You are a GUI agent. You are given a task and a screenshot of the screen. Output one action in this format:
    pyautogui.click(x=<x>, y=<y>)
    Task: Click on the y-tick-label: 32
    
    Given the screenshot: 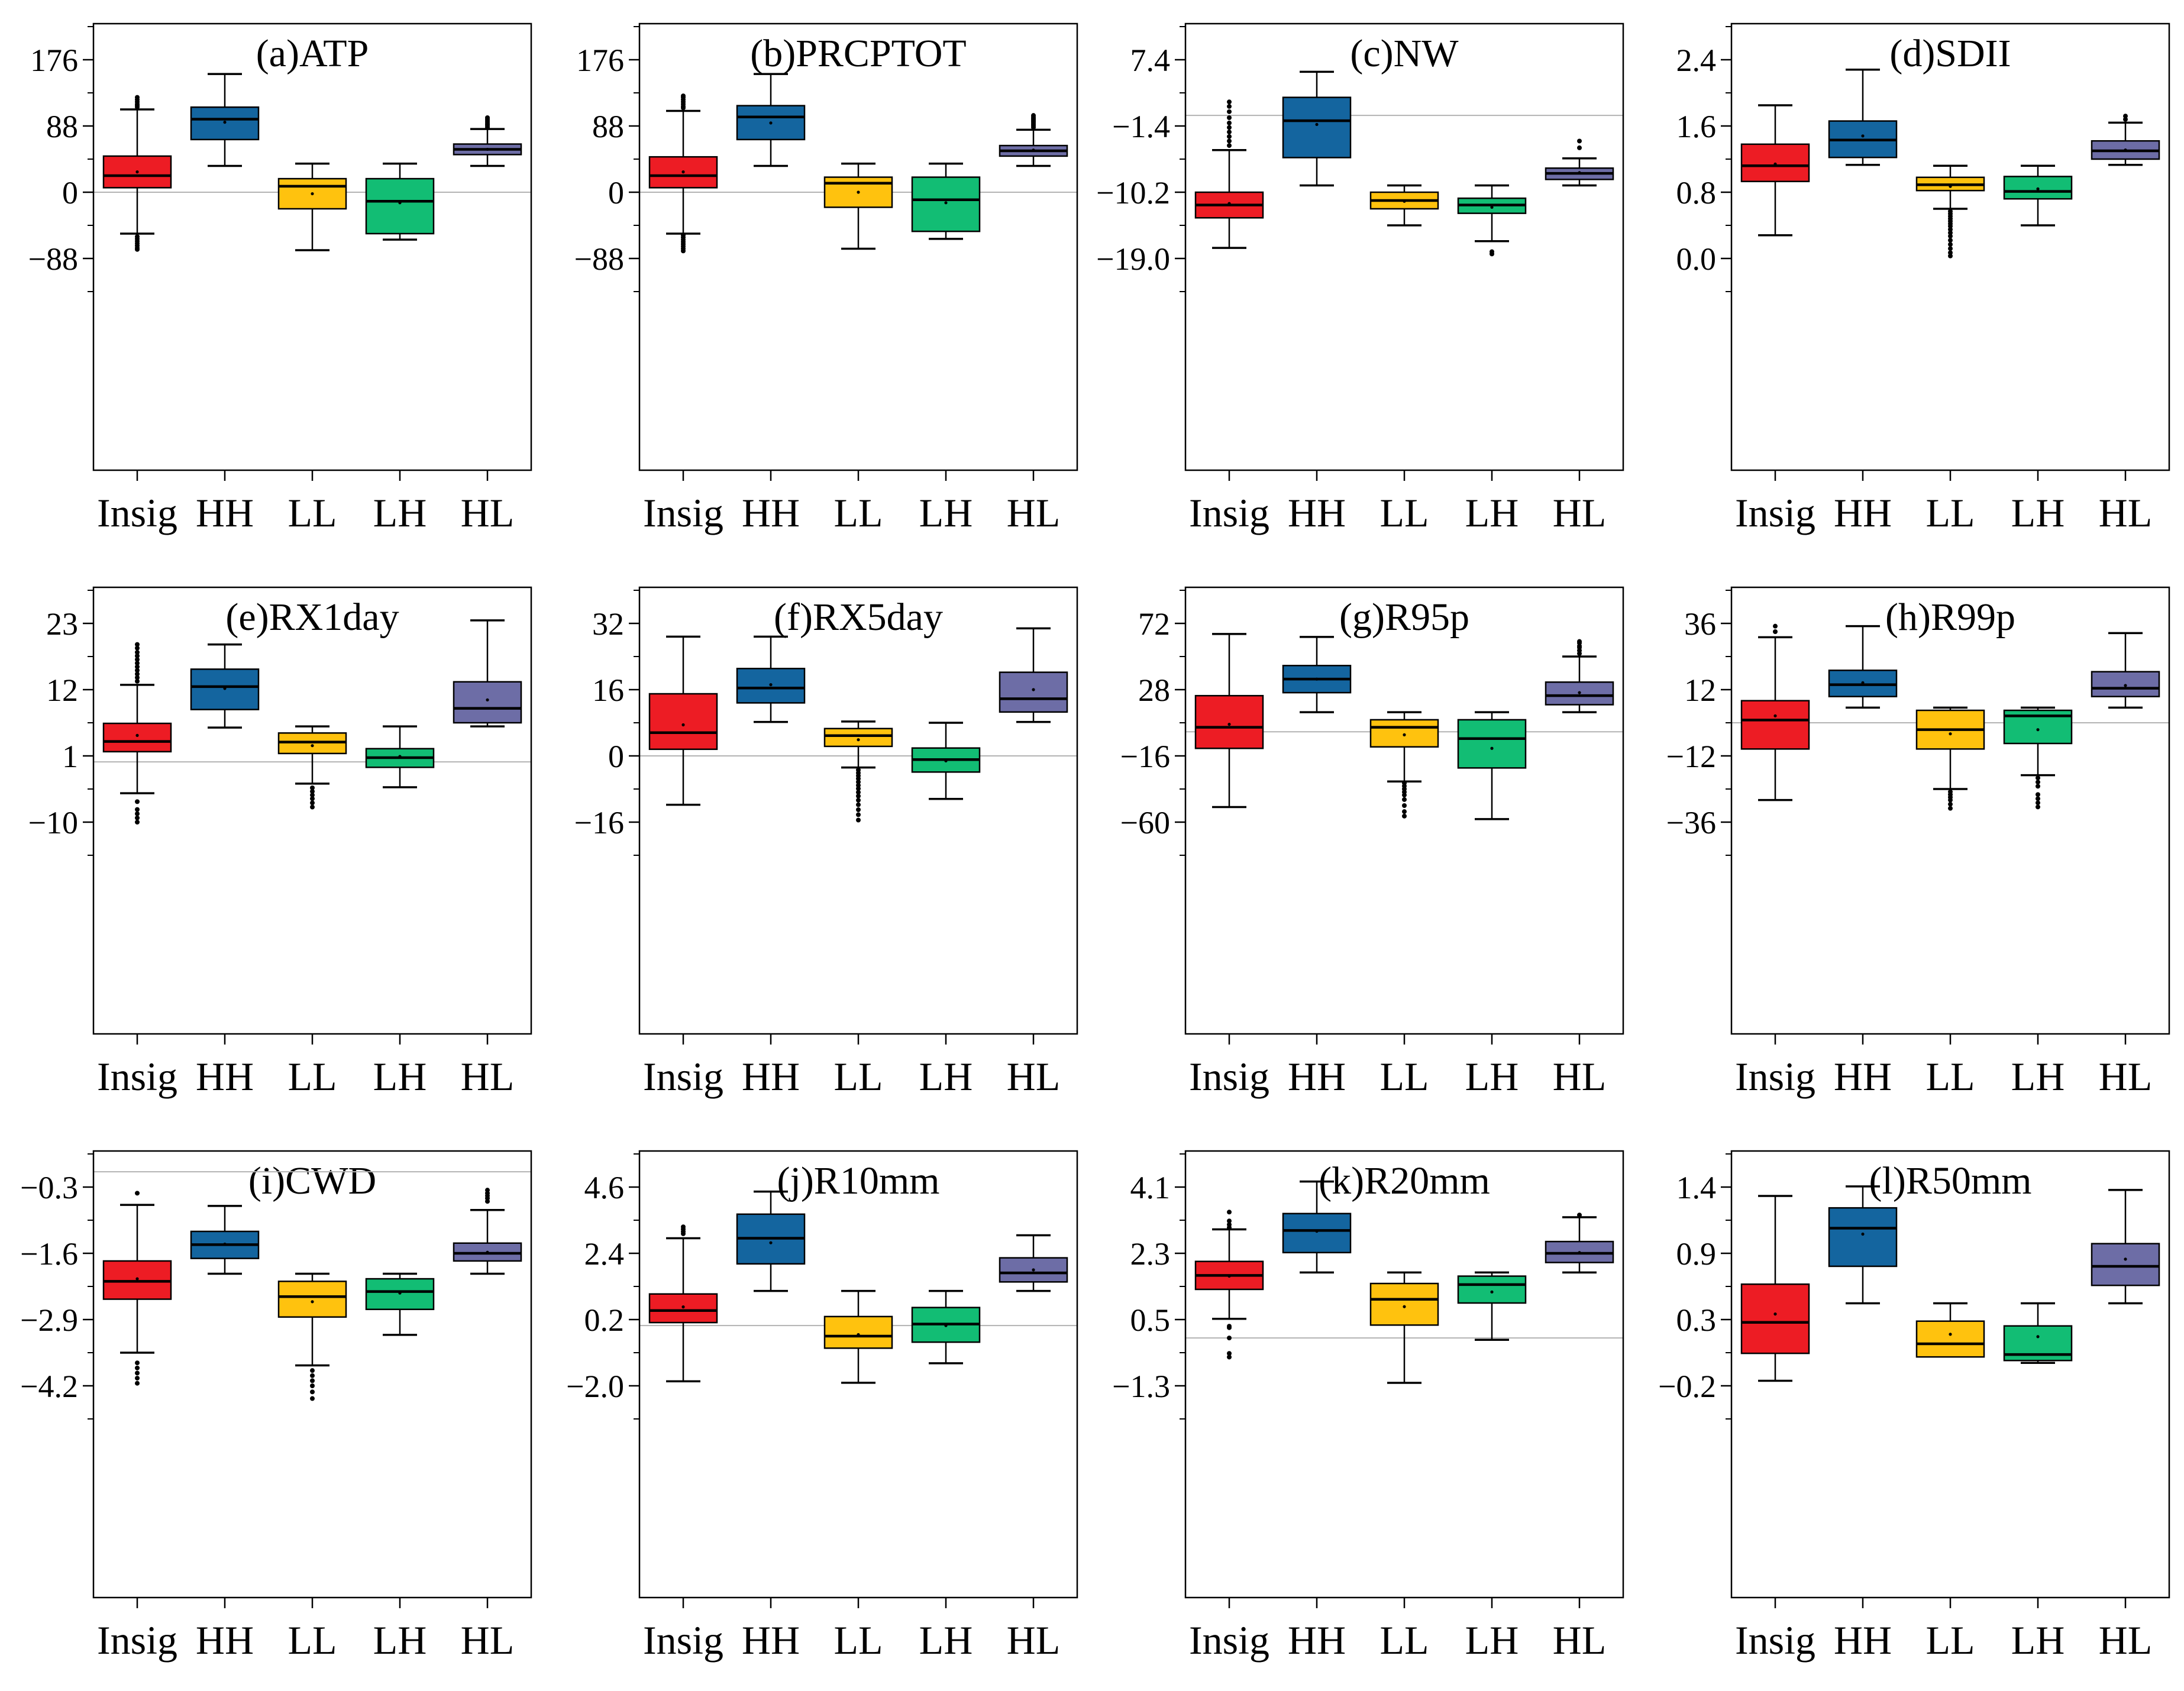 What is the action you would take?
    pyautogui.click(x=608, y=624)
    